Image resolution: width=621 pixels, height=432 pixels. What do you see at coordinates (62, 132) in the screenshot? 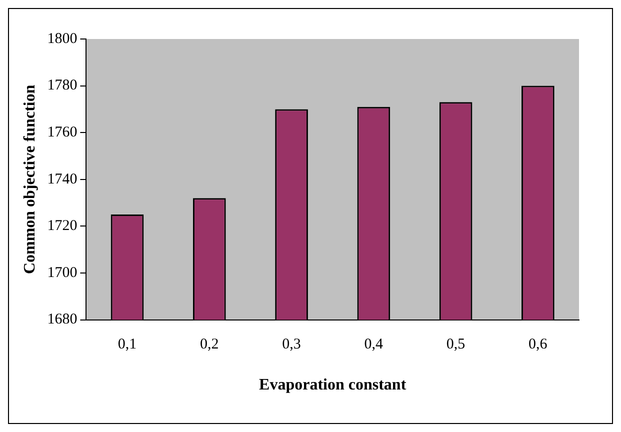
I see `y-tick-label: 1760` at bounding box center [62, 132].